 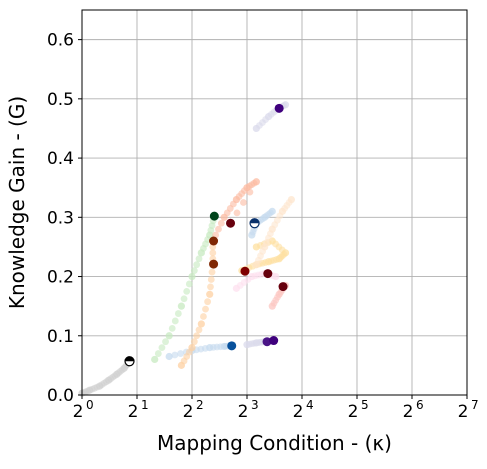 What do you see at coordinates (60, 278) in the screenshot?
I see `y-tick-label: 0.2` at bounding box center [60, 278].